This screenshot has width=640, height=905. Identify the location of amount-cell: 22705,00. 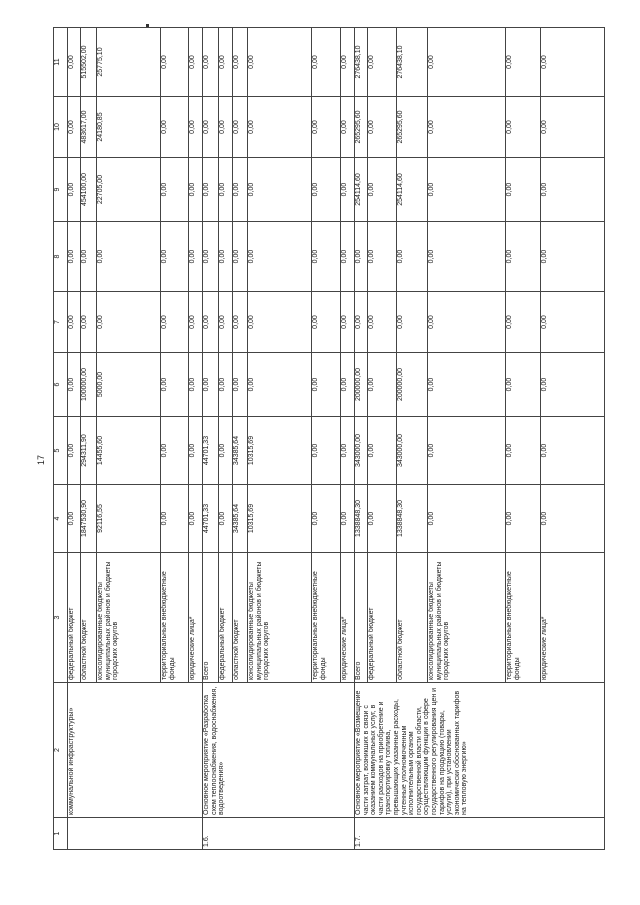
(128, 189).